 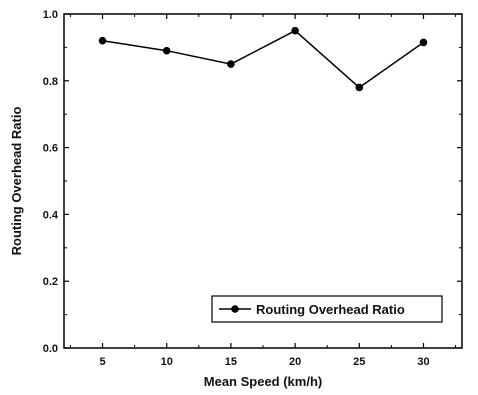 What do you see at coordinates (423, 362) in the screenshot?
I see `x-tick-label: 30` at bounding box center [423, 362].